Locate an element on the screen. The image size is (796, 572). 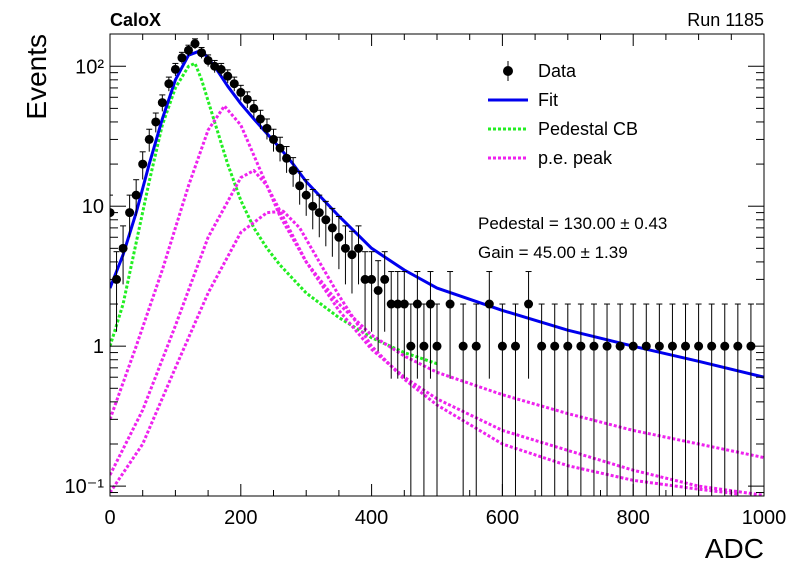
legend-label: Fit is located at coordinates (548, 100).